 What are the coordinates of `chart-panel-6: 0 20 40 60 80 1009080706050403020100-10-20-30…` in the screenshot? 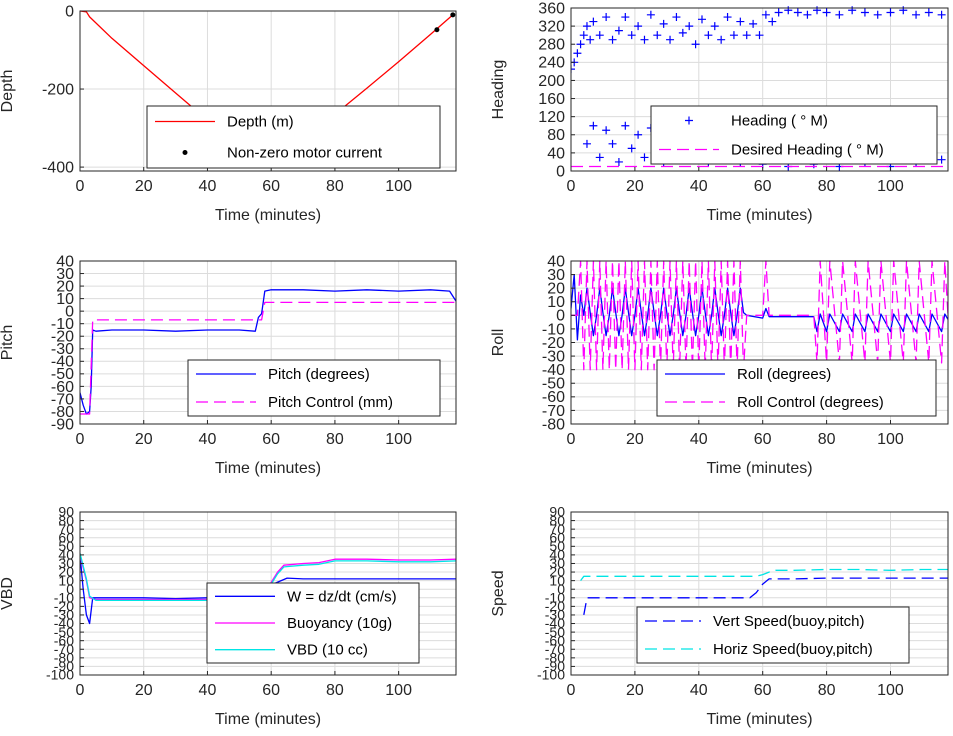 It's located at (719, 616).